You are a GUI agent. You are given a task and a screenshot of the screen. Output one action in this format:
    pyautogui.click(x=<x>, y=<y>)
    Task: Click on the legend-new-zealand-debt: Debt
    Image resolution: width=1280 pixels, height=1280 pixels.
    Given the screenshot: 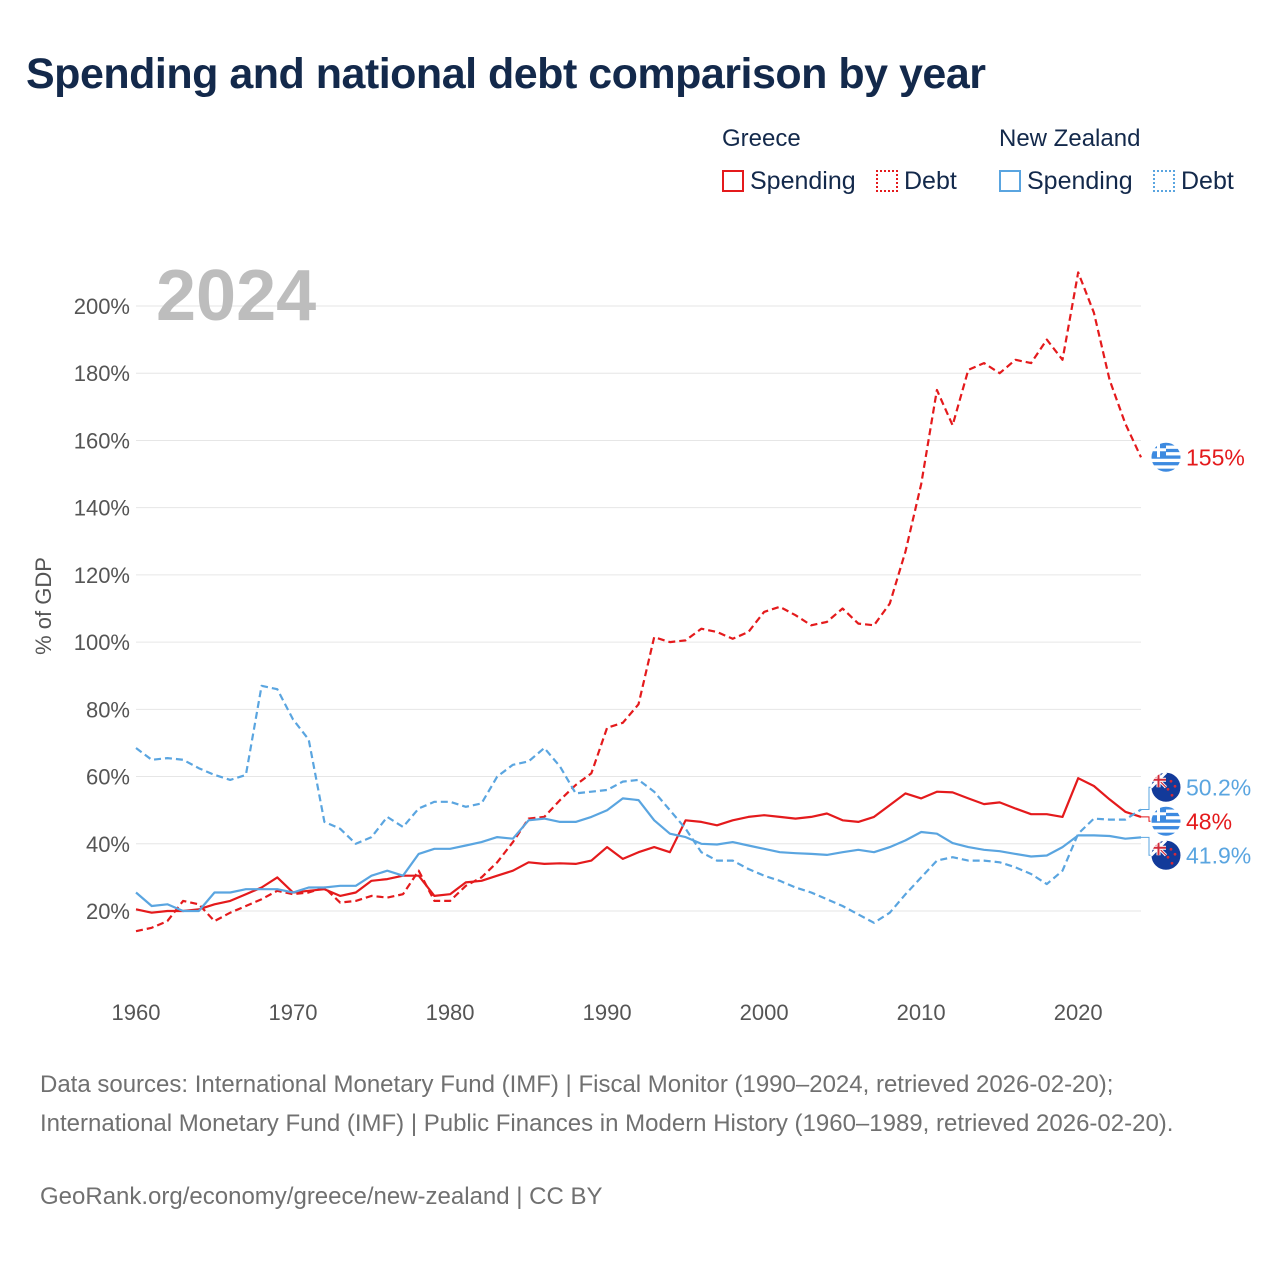 What is the action you would take?
    pyautogui.click(x=1193, y=181)
    